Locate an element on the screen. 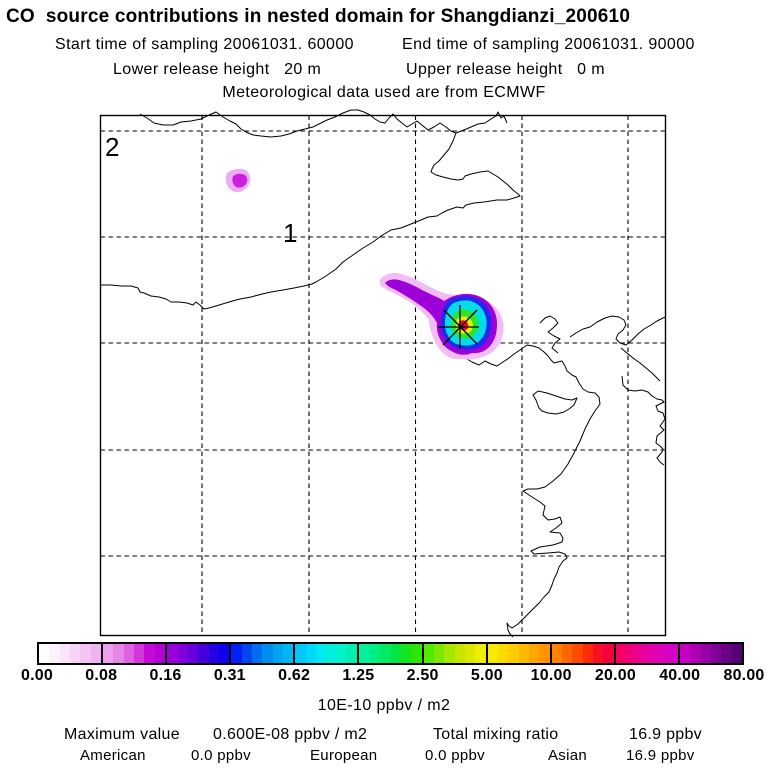  origin-name: European is located at coordinates (344, 755).